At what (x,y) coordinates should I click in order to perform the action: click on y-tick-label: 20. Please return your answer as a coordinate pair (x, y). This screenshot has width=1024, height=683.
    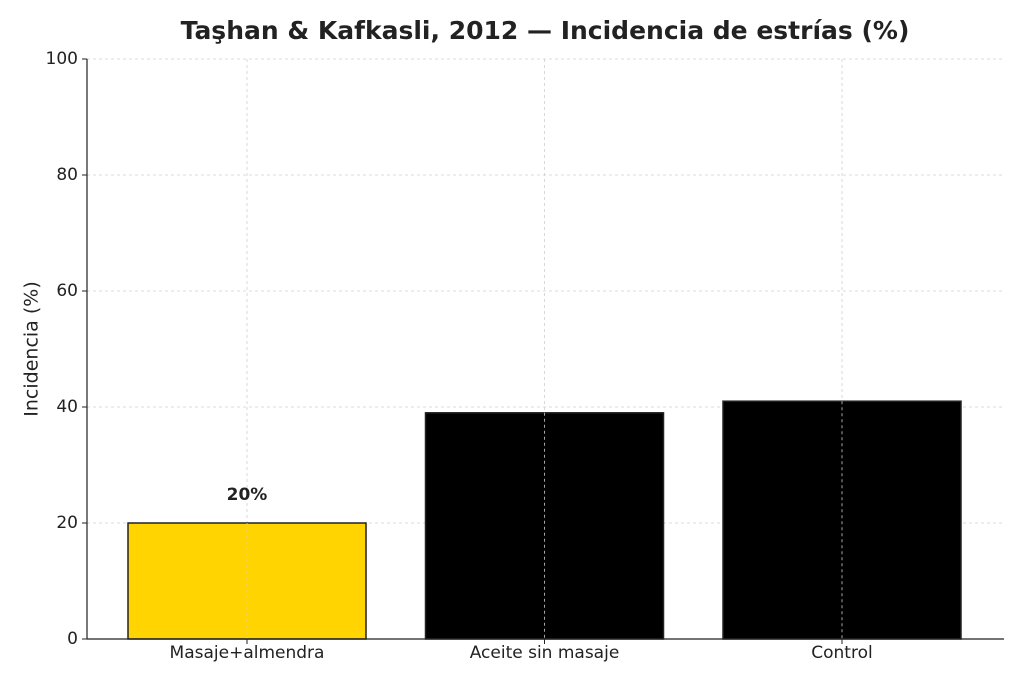
    Looking at the image, I should click on (67, 523).